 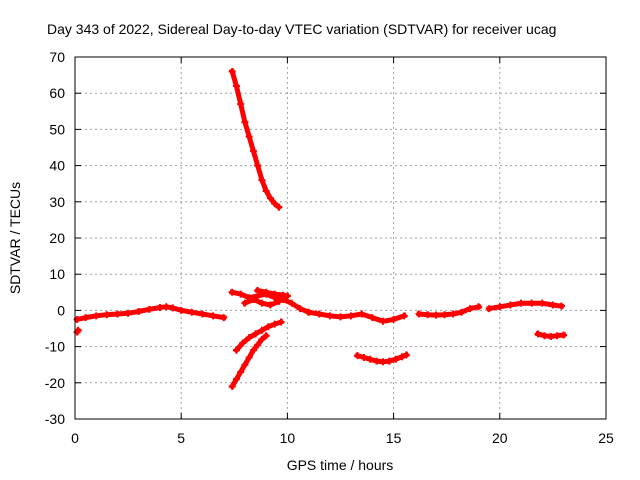 I want to click on series-arc-steep-down, so click(x=255, y=139).